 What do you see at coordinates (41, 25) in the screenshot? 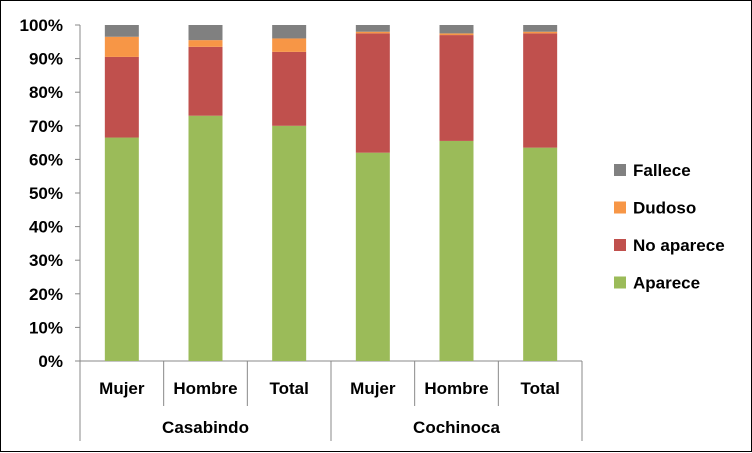
I see `y-tick-label: 100%` at bounding box center [41, 25].